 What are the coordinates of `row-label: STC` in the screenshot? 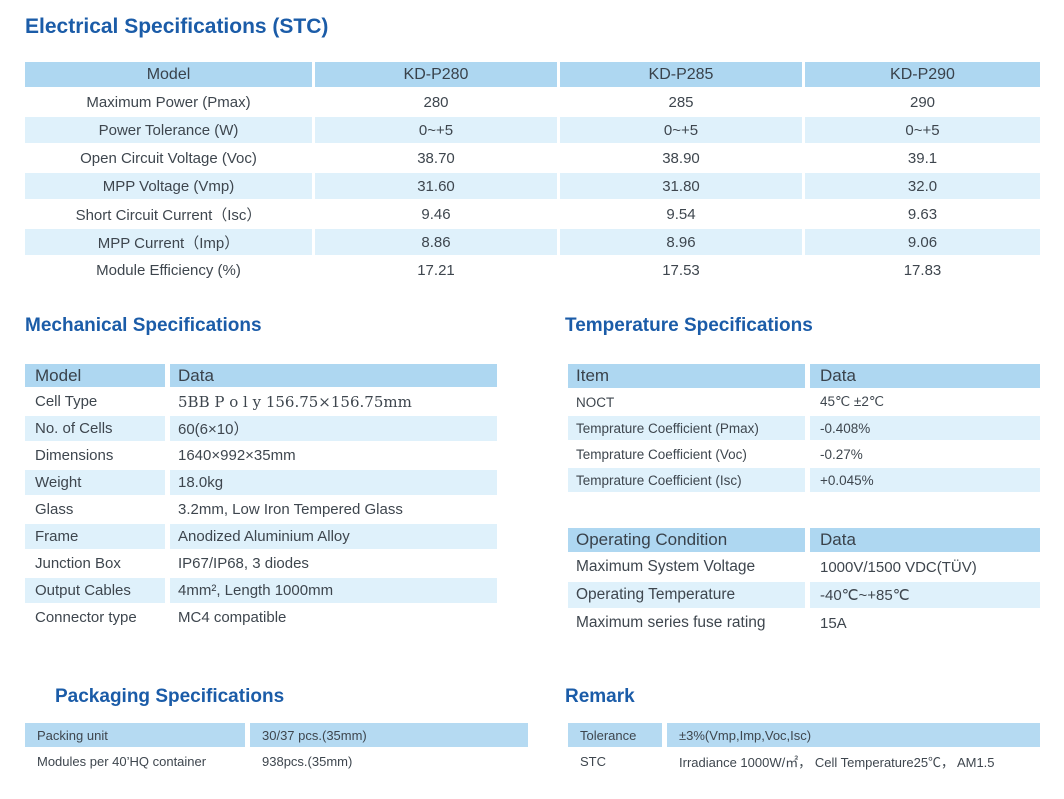 It's located at (593, 761).